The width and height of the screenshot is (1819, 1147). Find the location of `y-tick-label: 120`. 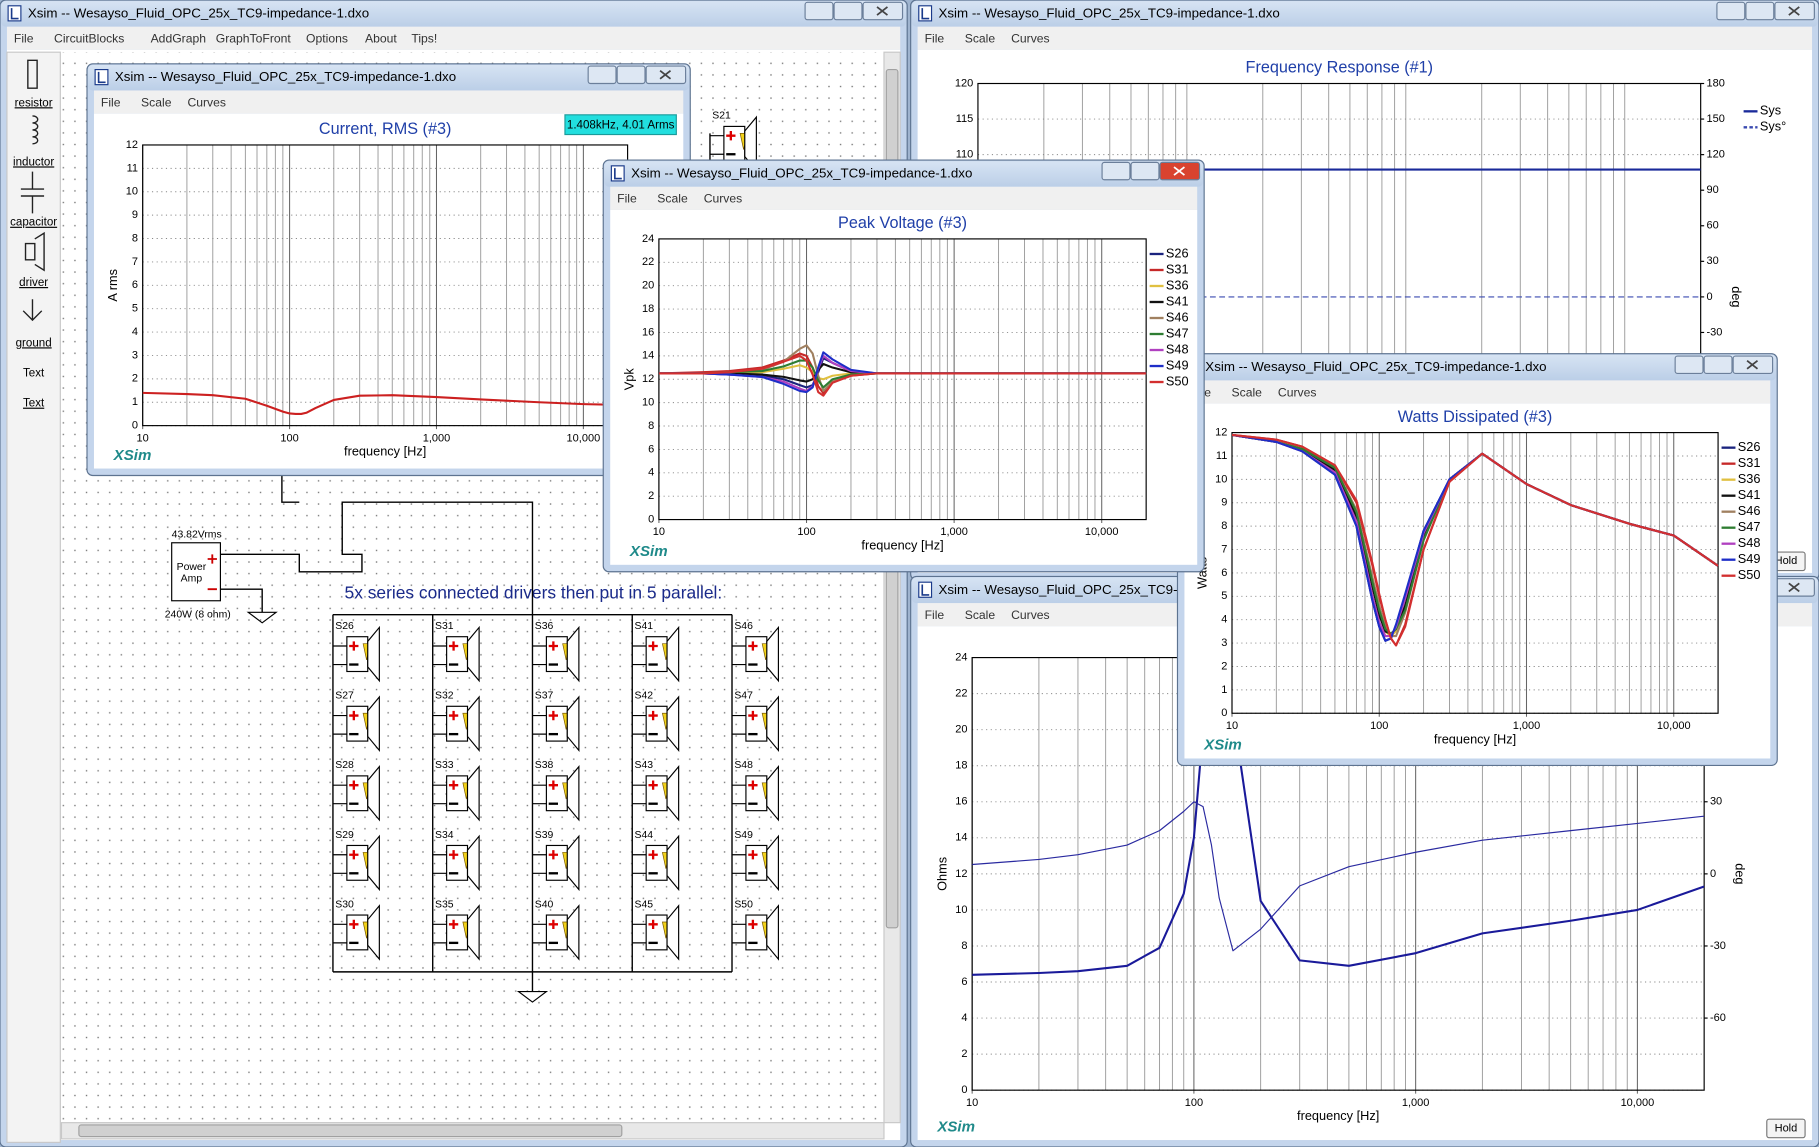

y-tick-label: 120 is located at coordinates (964, 83).